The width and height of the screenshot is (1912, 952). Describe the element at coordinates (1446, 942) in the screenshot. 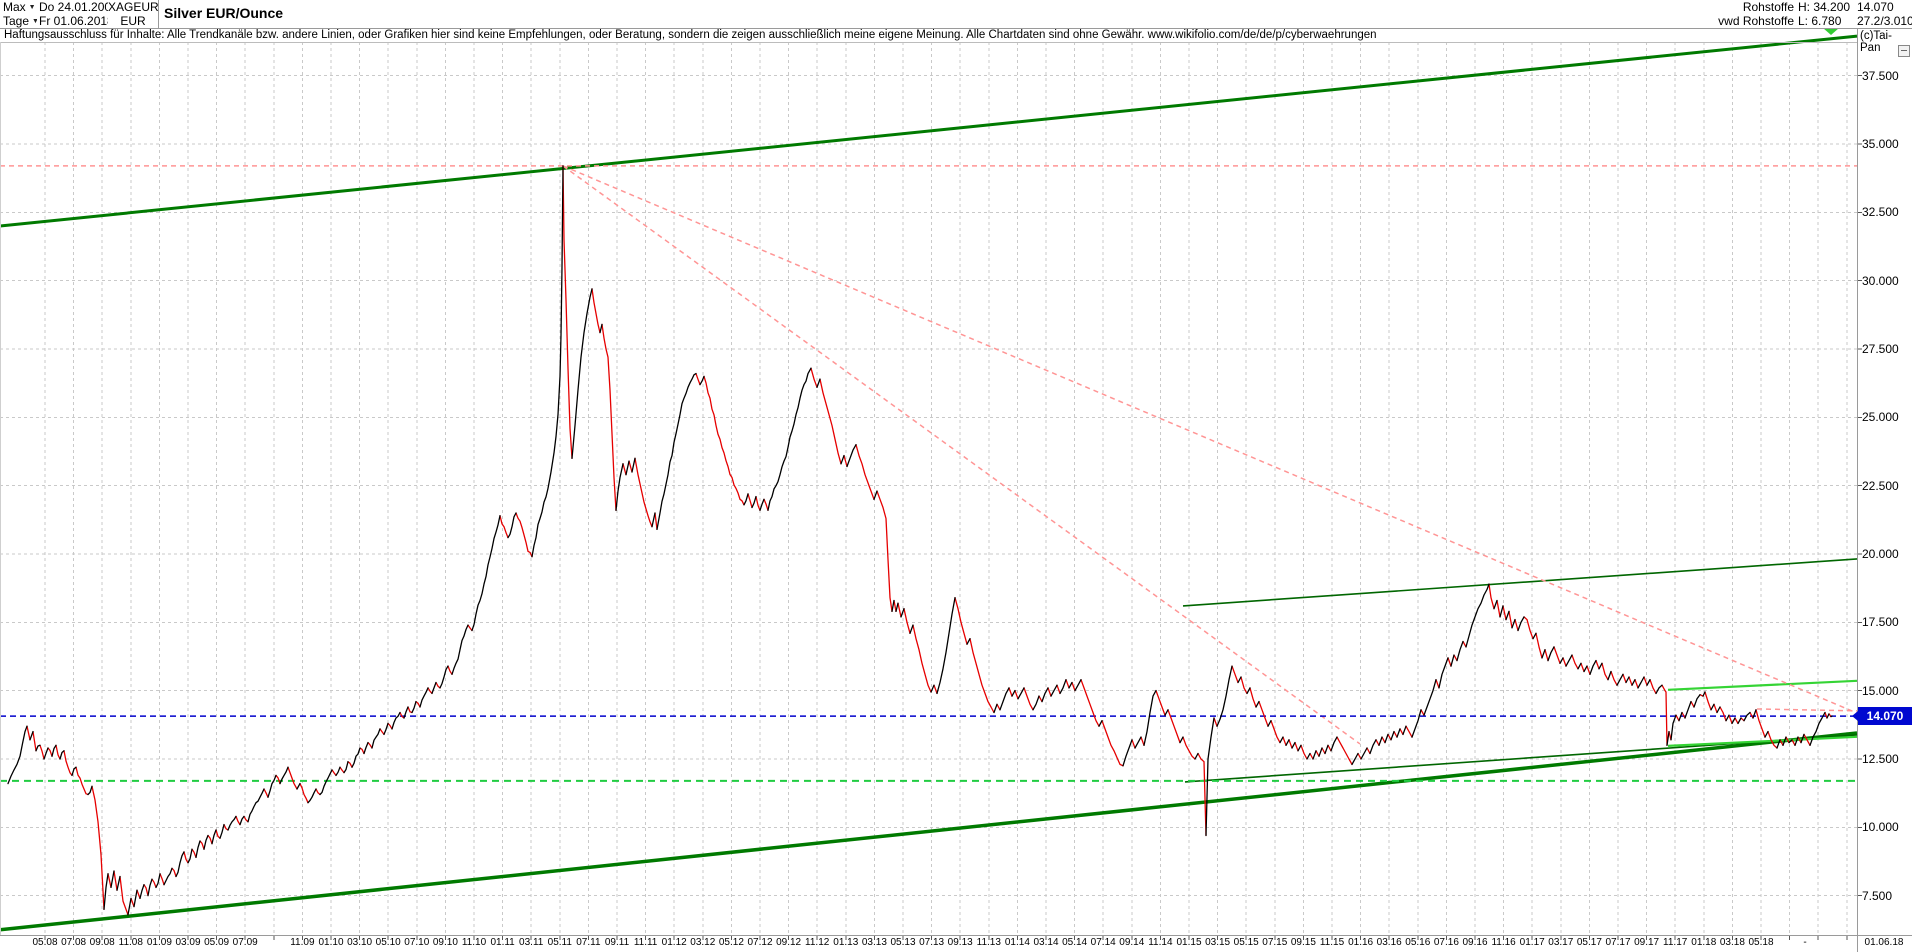

I see `x-axis-label: 07.16` at that location.